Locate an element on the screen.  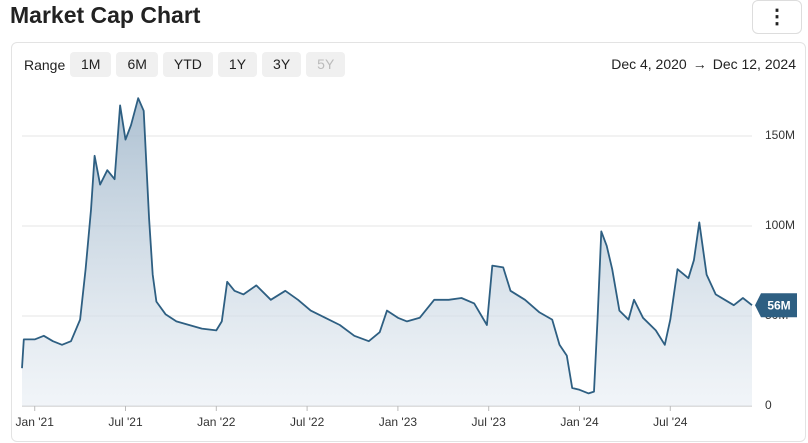
range-button: 3Y is located at coordinates (282, 64).